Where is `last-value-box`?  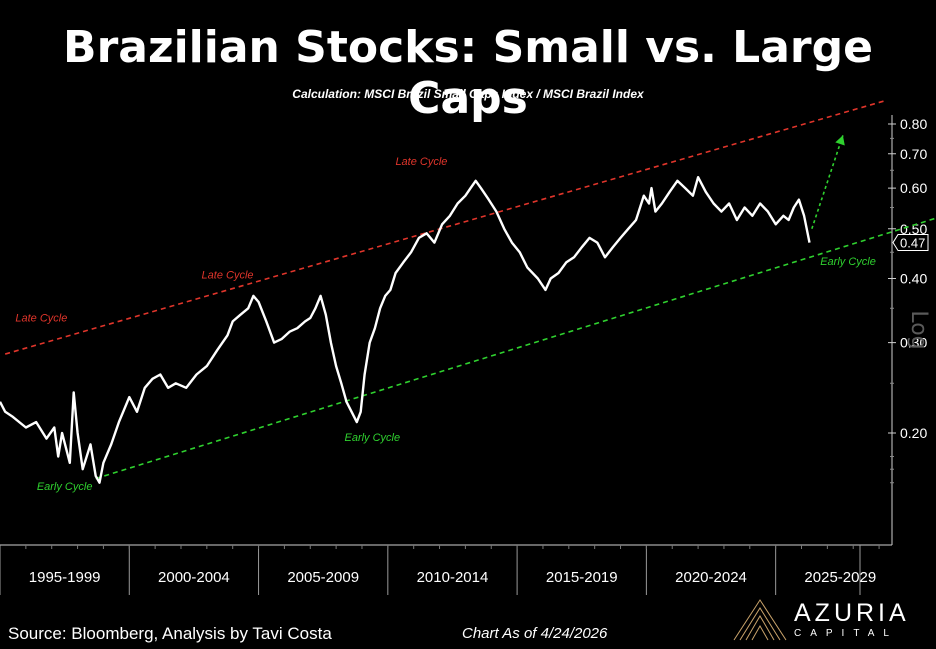 last-value-box is located at coordinates (910, 243).